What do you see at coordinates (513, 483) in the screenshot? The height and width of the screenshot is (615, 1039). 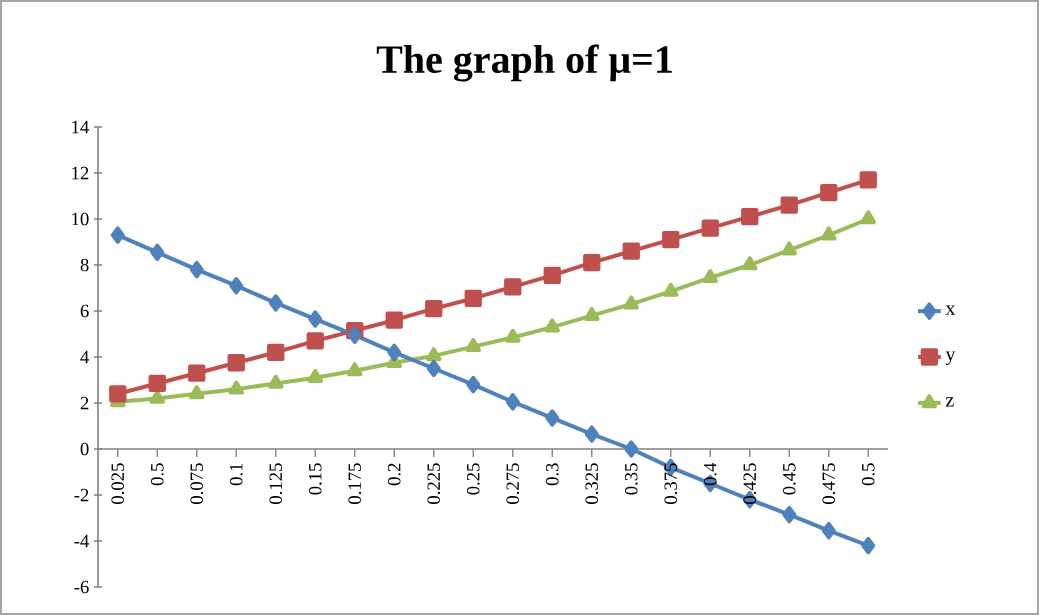 I see `x-tick-label: 0.275` at bounding box center [513, 483].